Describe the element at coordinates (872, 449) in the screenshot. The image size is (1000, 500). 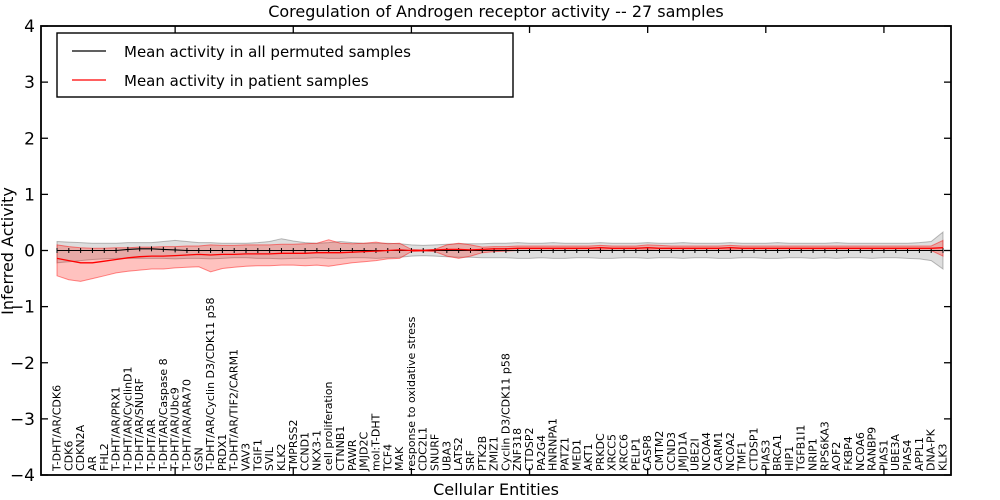
I see `x-category-label: RANBP9` at that location.